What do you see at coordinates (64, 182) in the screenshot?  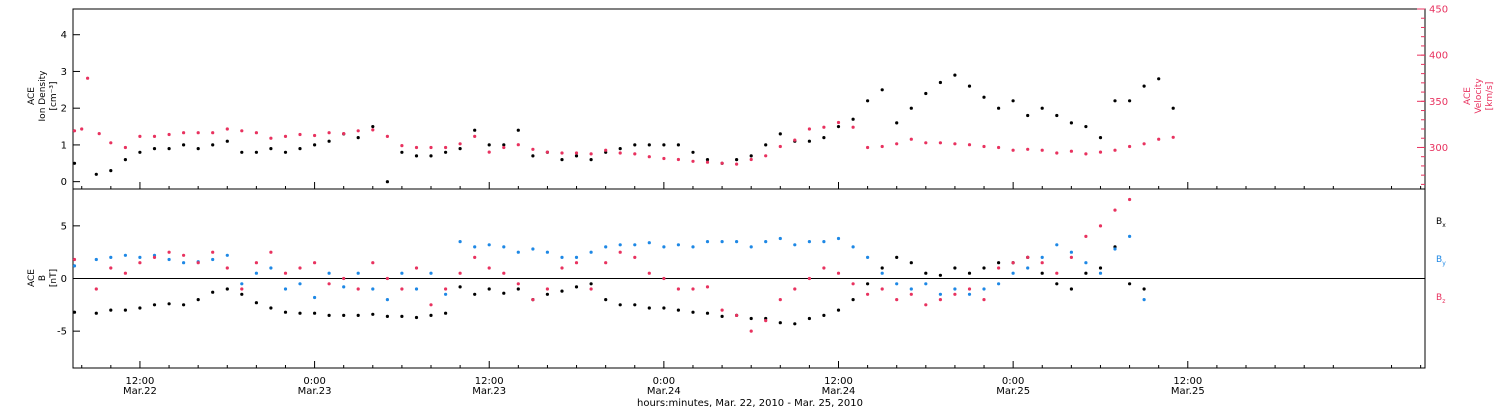 I see `density-tick-label-0: 0` at bounding box center [64, 182].